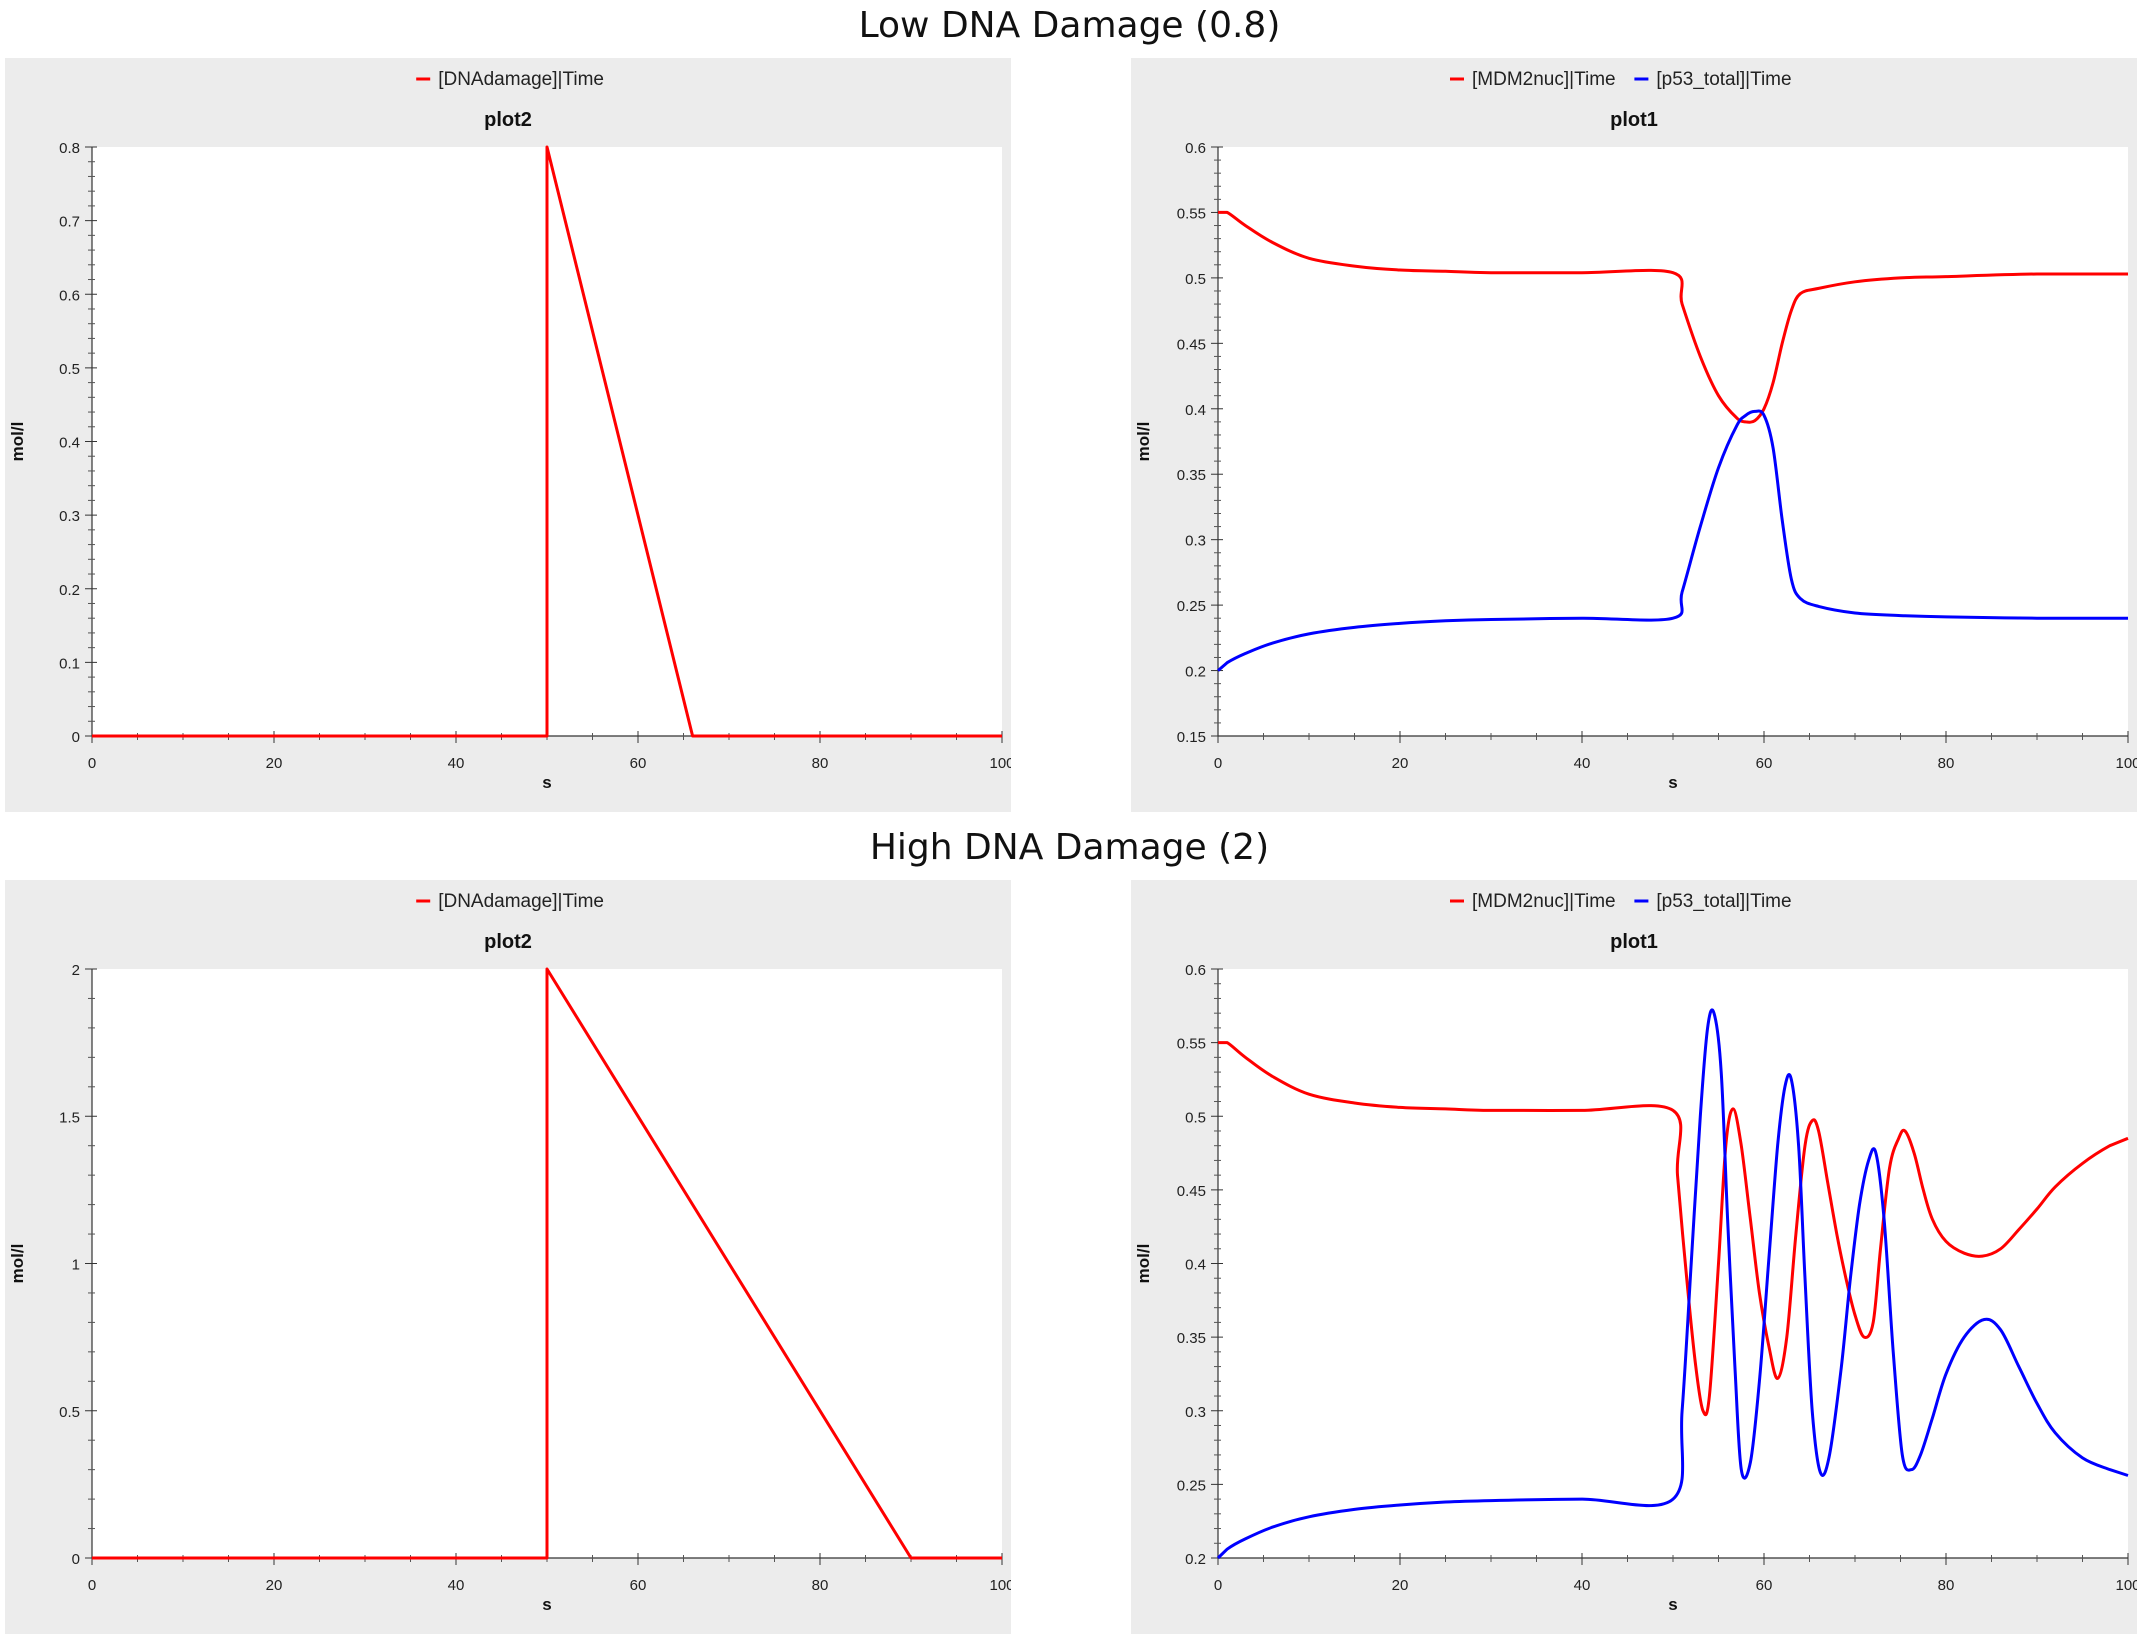  Describe the element at coordinates (69, 663) in the screenshot. I see `y-tick-label: 0.1` at that location.